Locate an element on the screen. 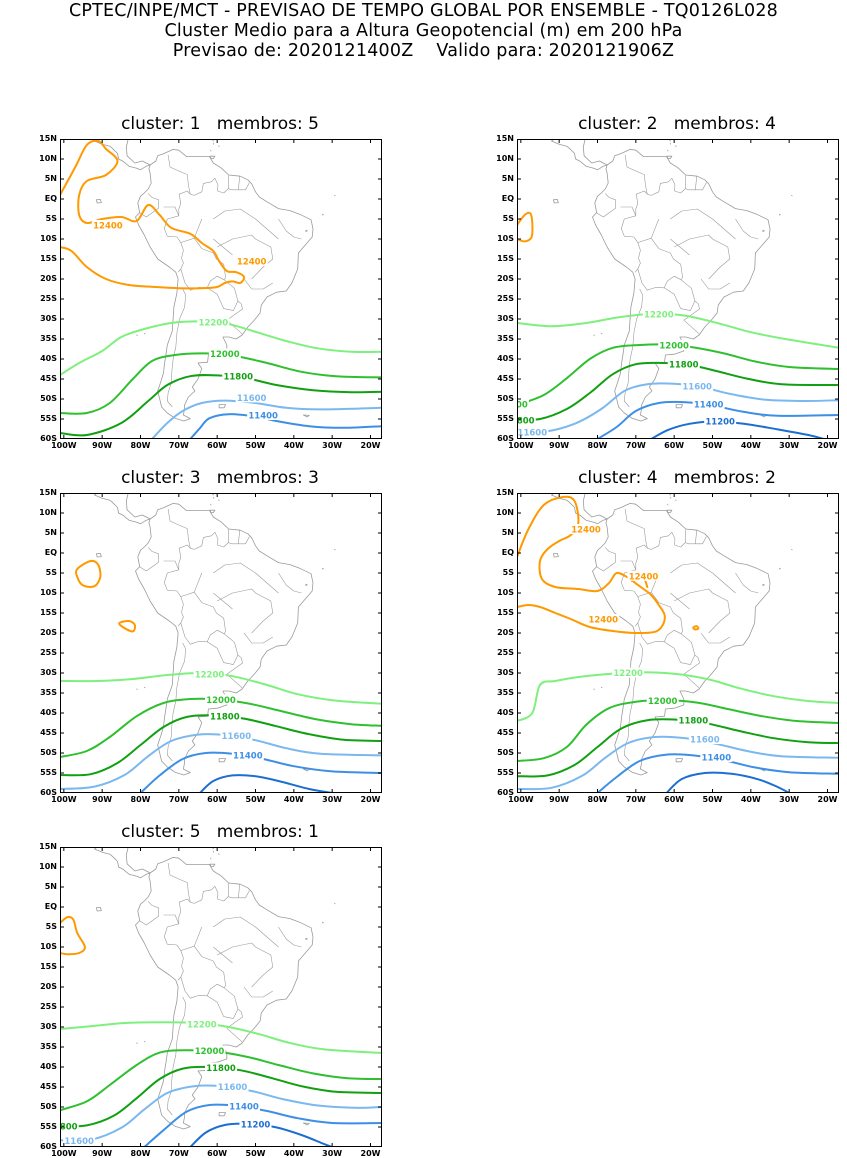  lat-tick-label: 5N is located at coordinates (50, 532).